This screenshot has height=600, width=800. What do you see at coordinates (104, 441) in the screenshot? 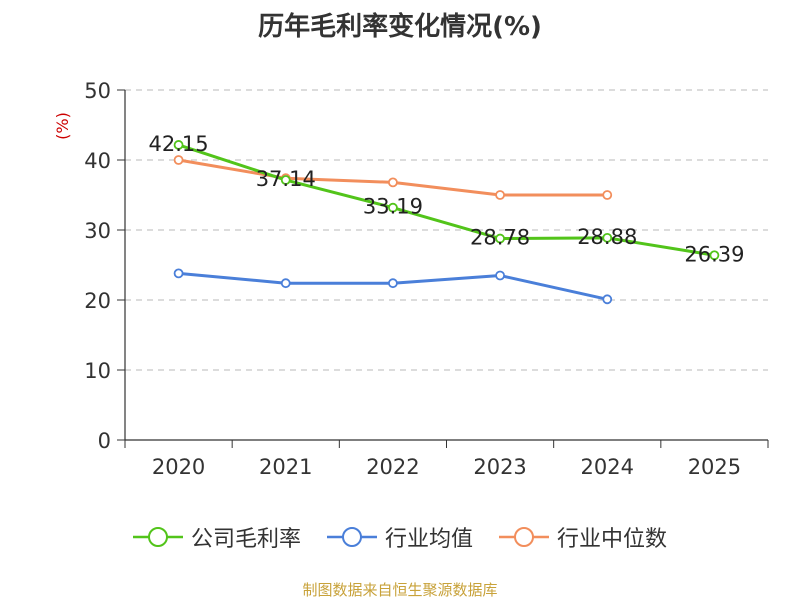
I see `y-tick-label: 0` at bounding box center [104, 441].